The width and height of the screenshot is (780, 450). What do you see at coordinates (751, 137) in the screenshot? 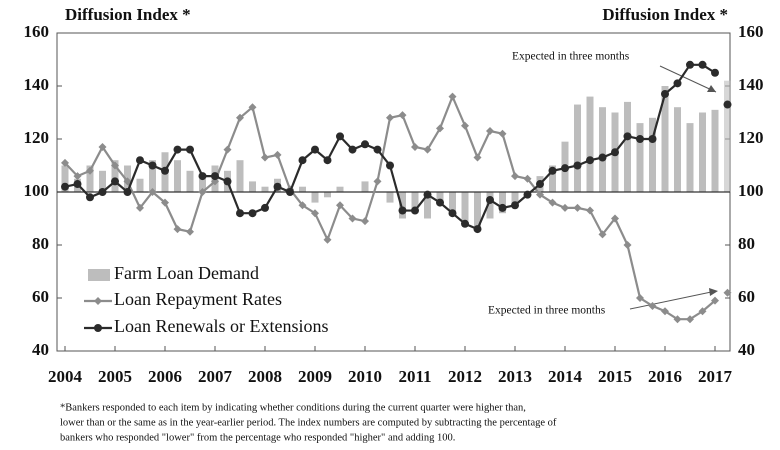
I see `y2-tick-label: 120` at bounding box center [751, 137].